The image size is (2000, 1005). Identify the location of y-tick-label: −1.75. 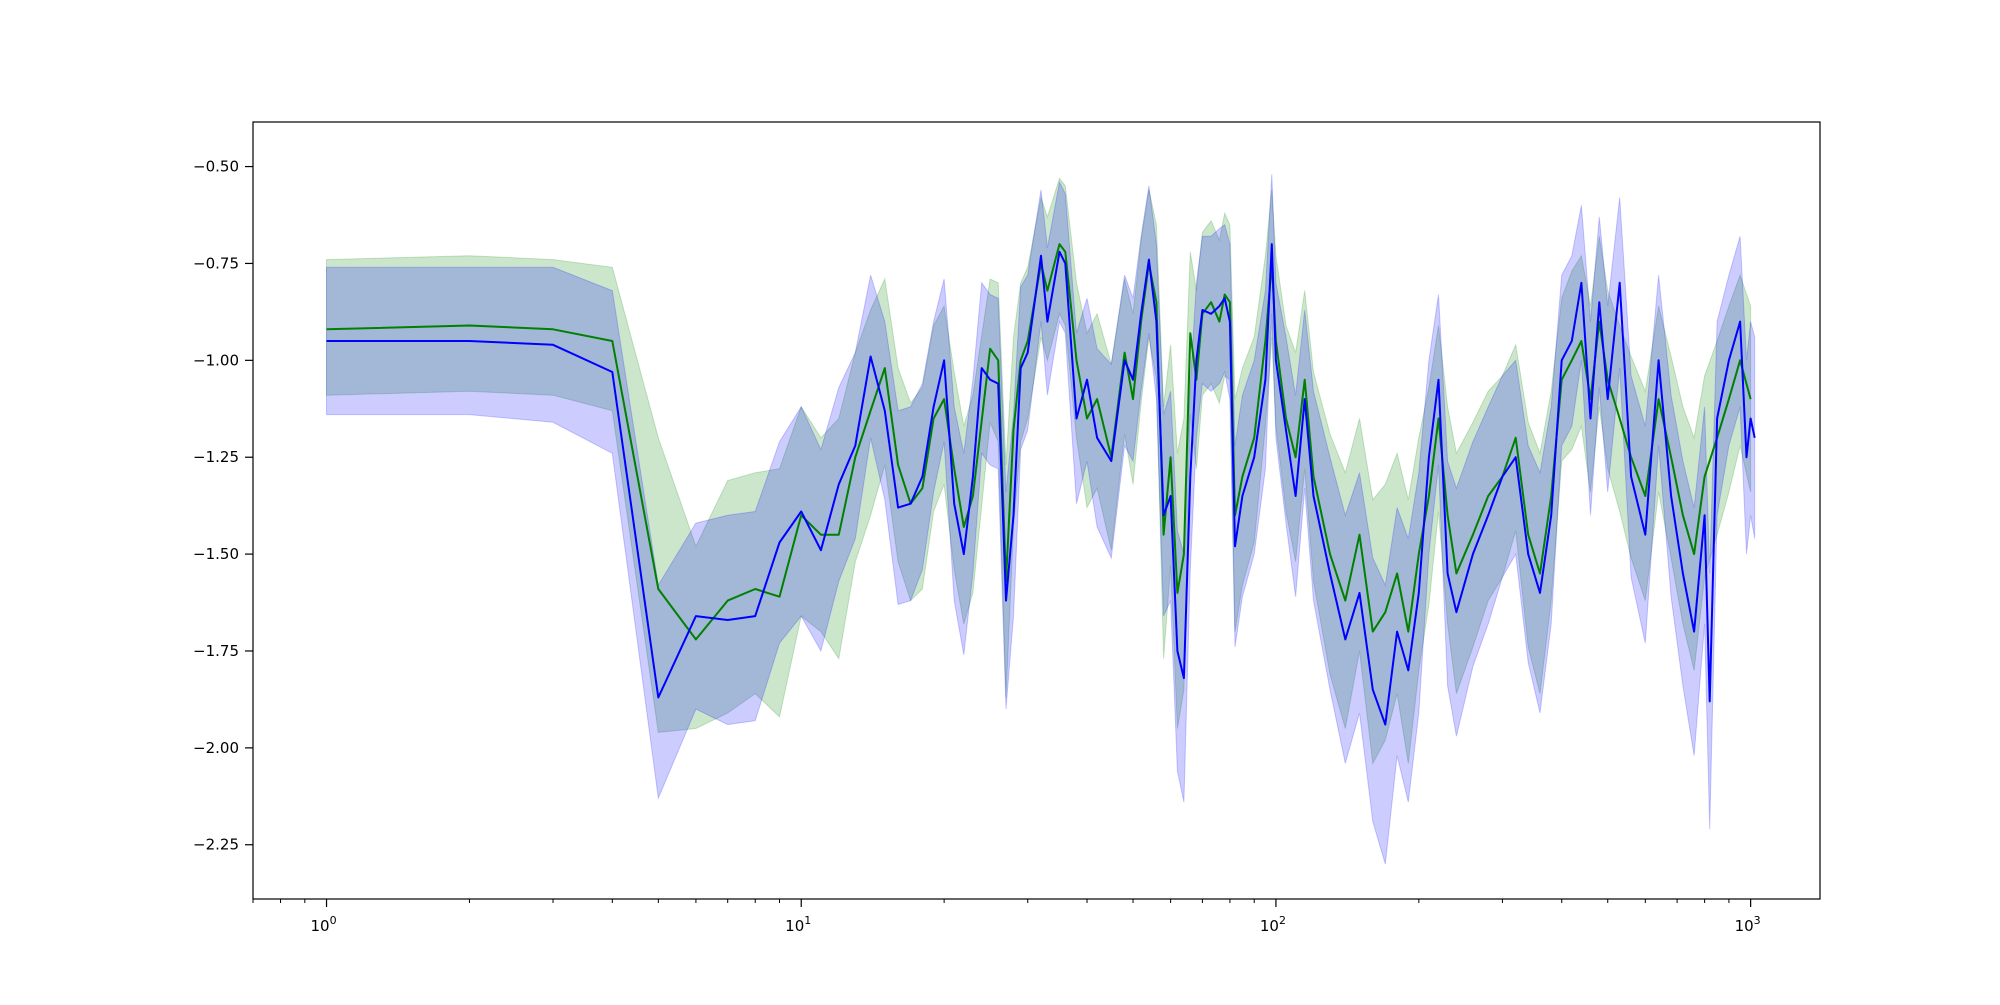
(216, 651).